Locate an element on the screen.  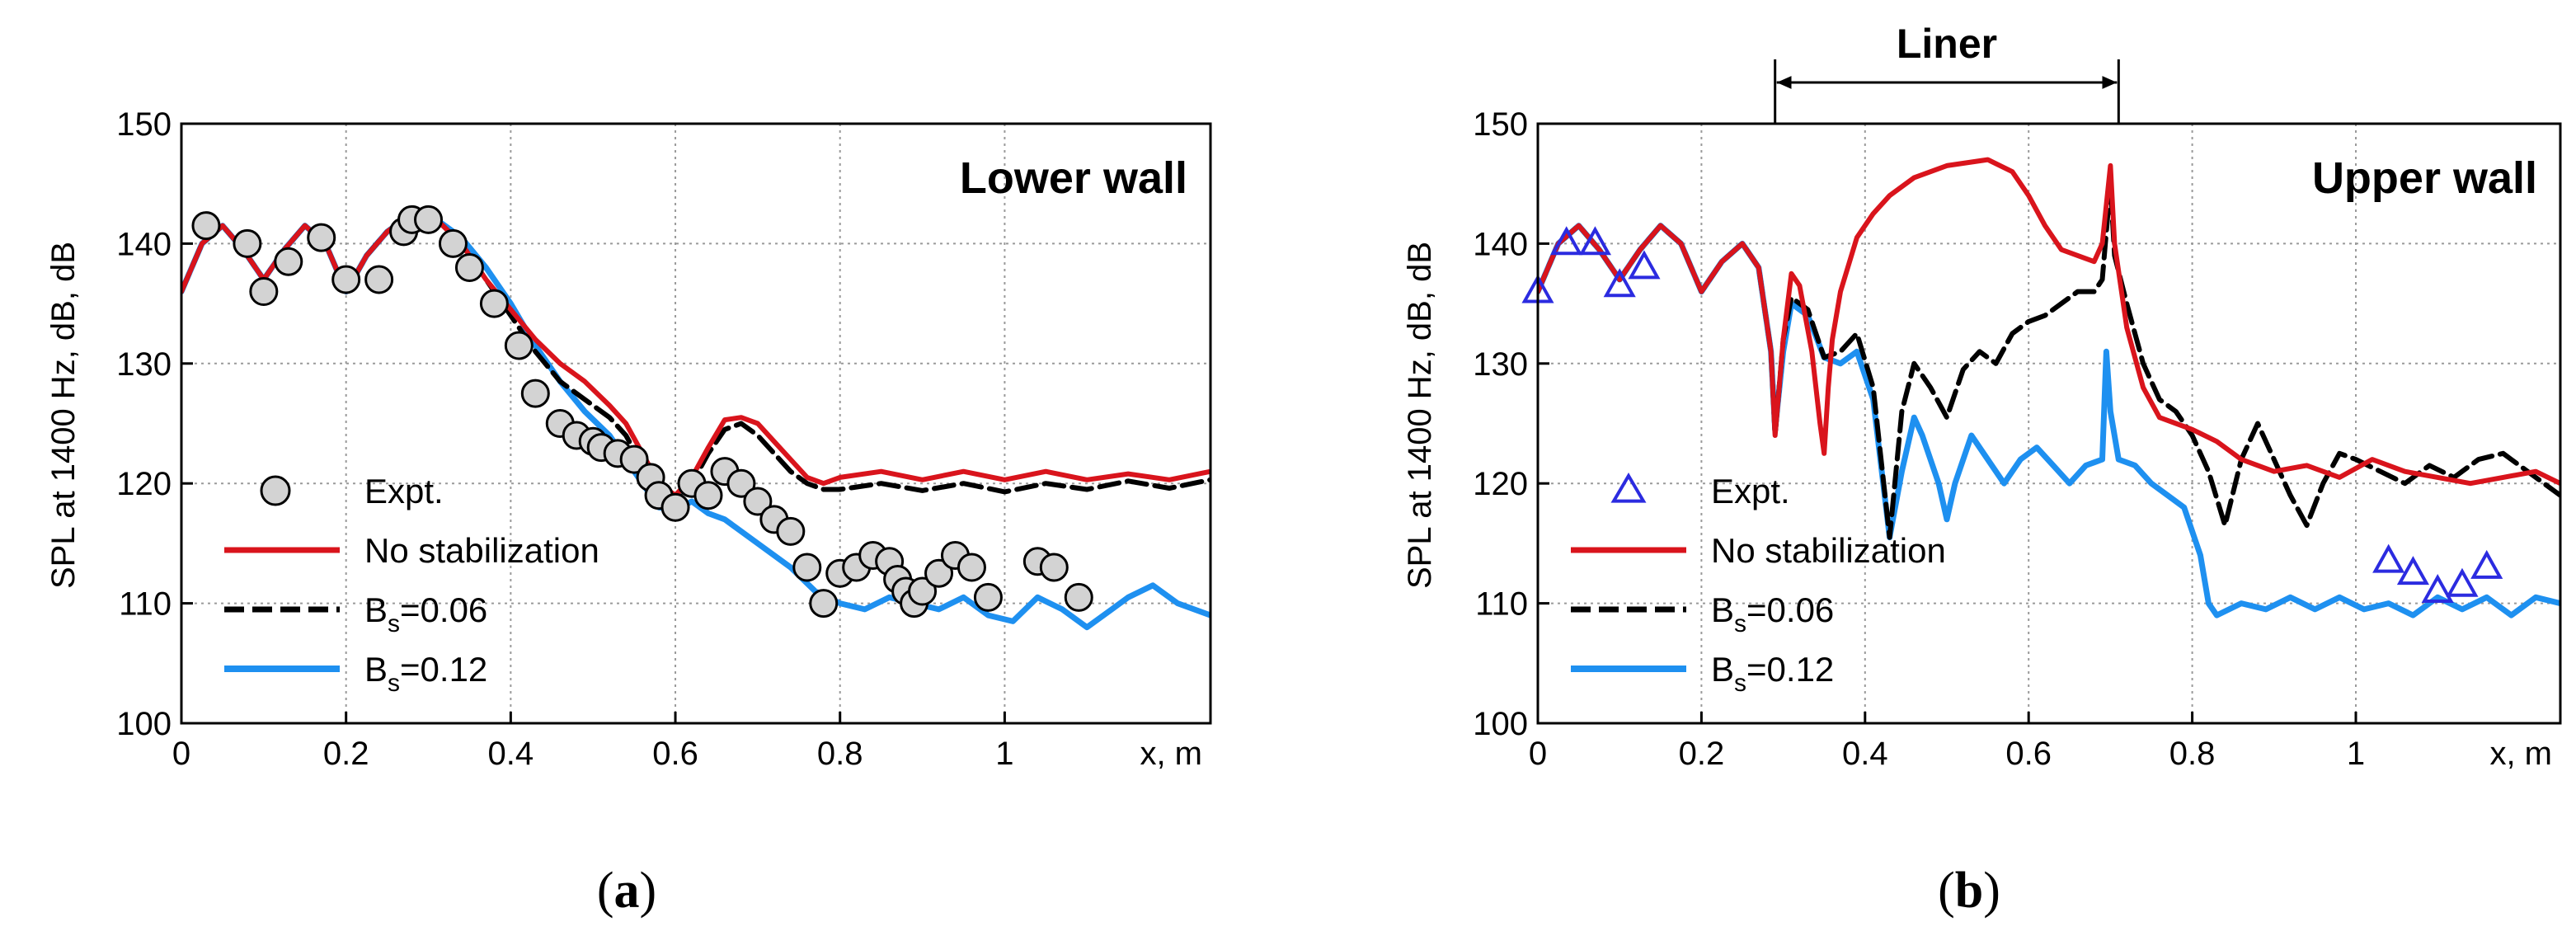
x-tick-label-b: 0.4 is located at coordinates (1865, 754).